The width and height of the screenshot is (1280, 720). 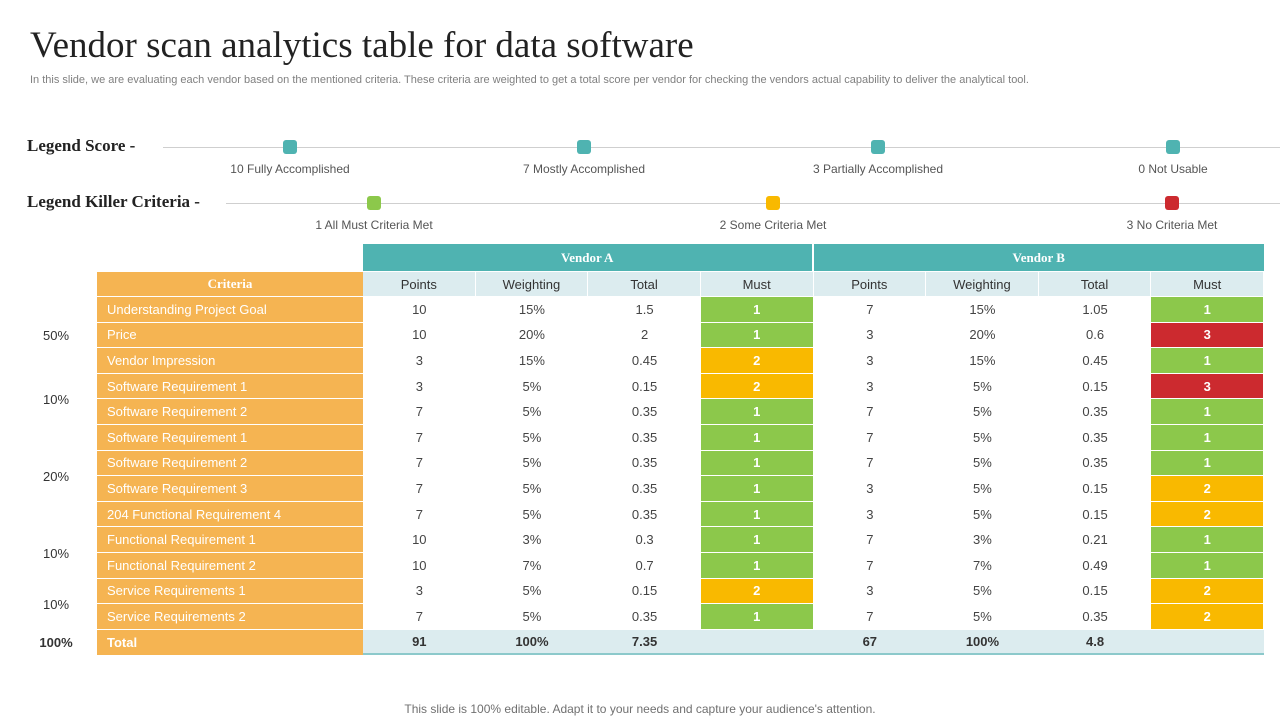 What do you see at coordinates (1172, 225) in the screenshot?
I see `legend-killer-text-3: 3 No Criteria Met` at bounding box center [1172, 225].